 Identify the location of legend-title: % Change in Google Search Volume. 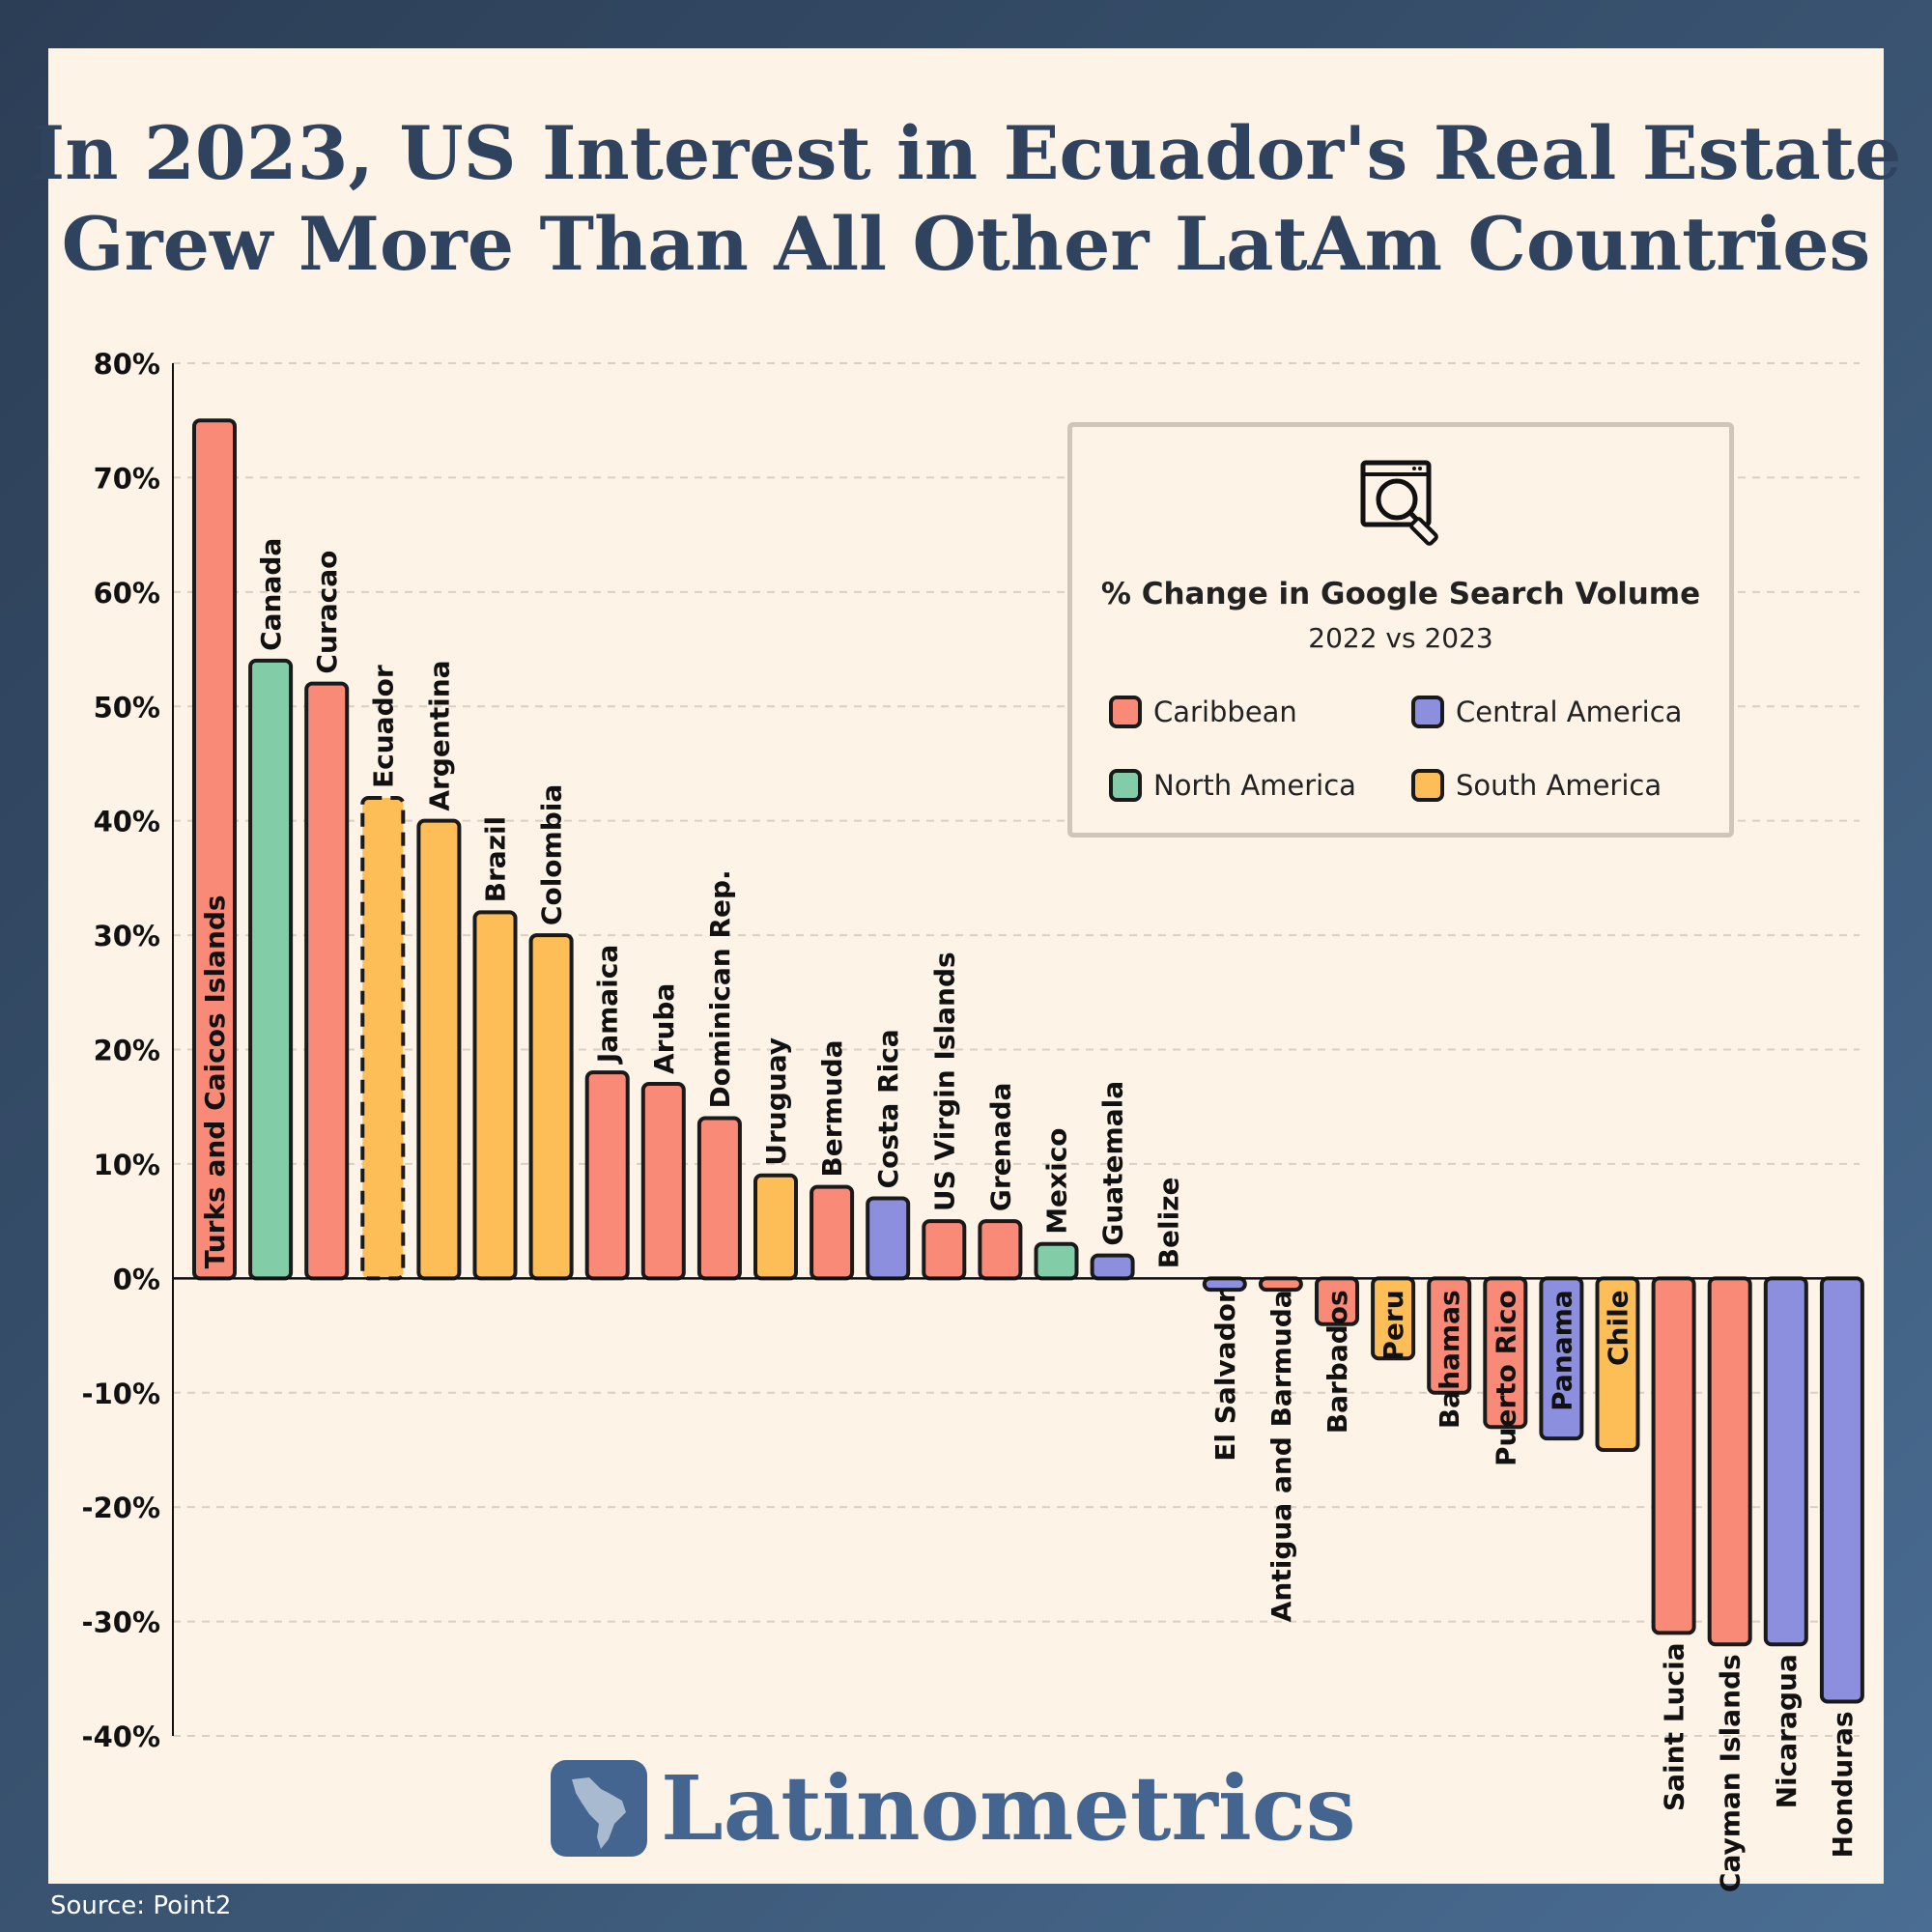
(1400, 594).